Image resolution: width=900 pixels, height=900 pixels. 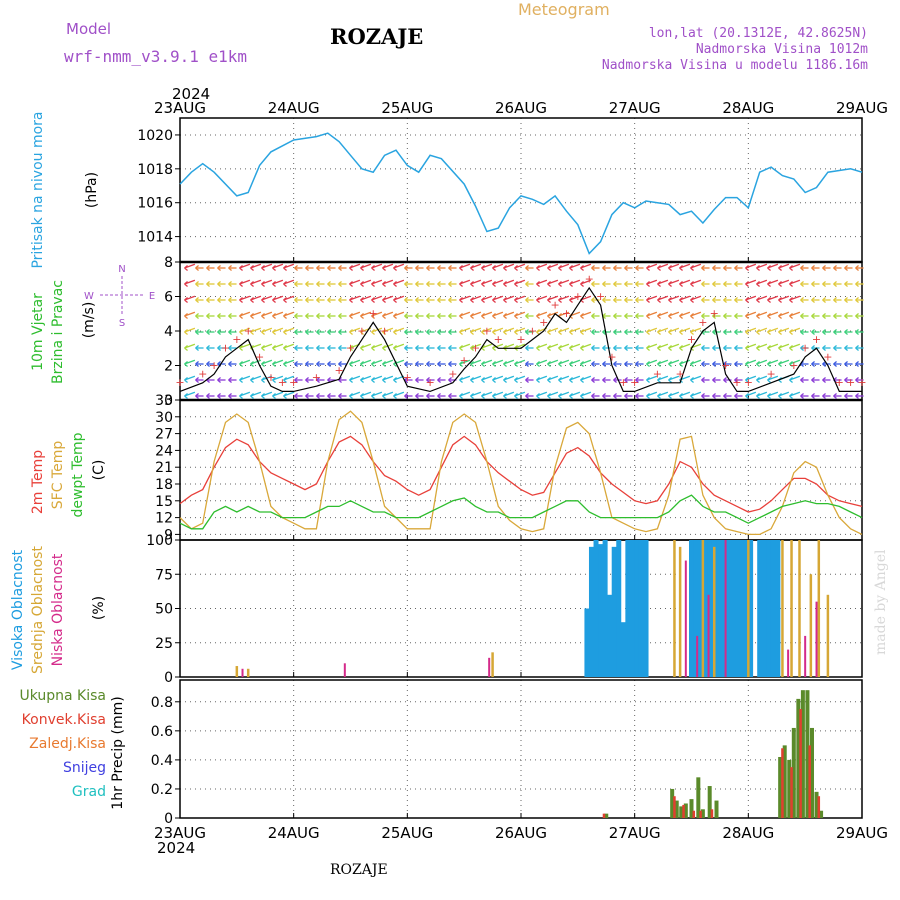 What do you see at coordinates (798, 758) in the screenshot?
I see `precip-bar` at bounding box center [798, 758].